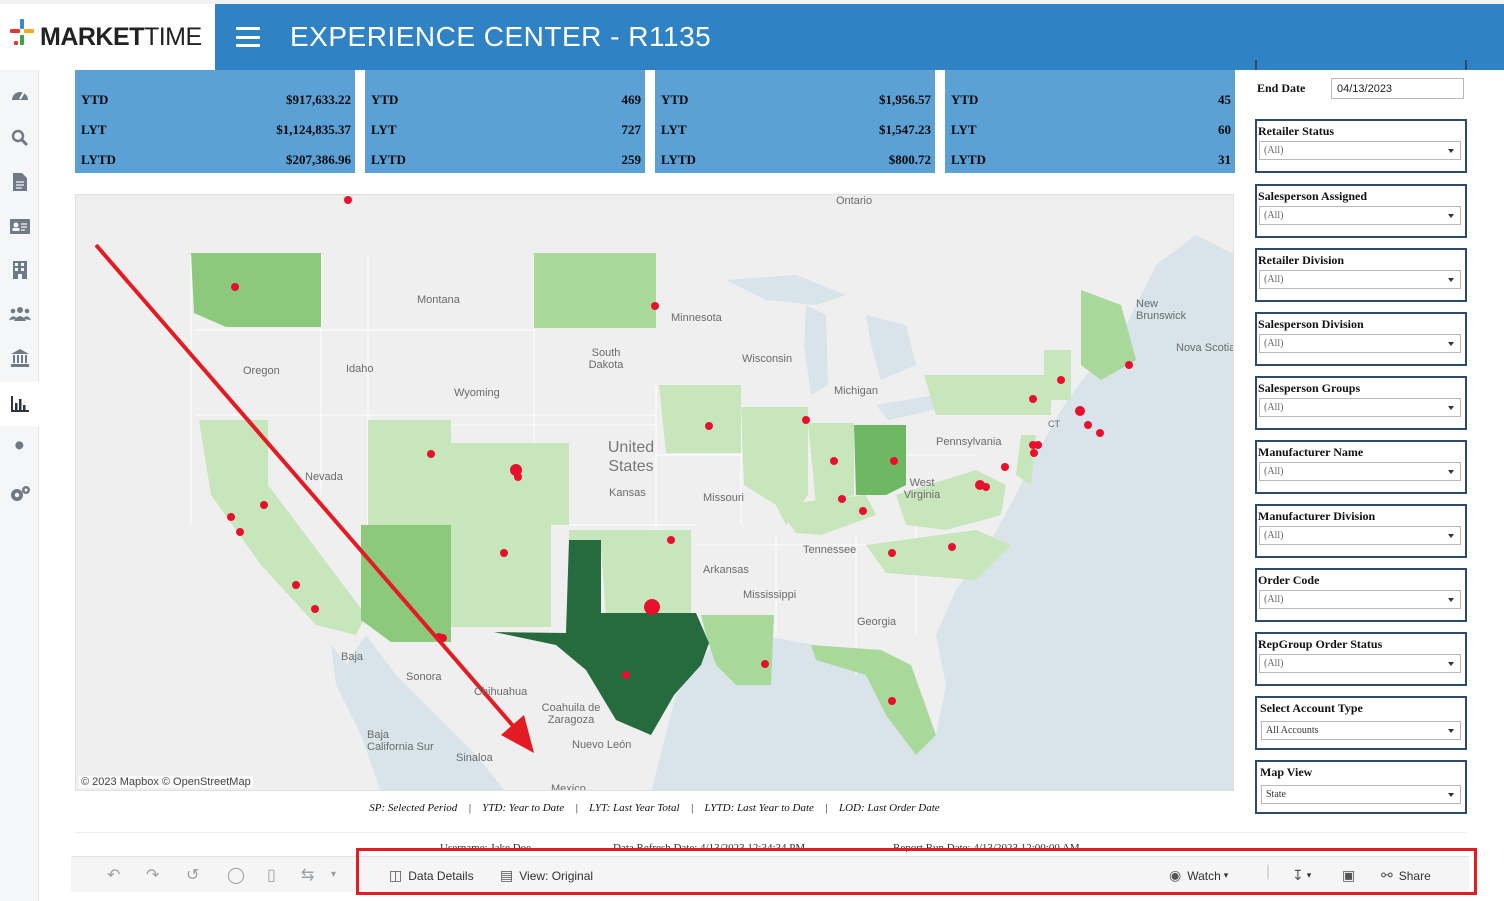 This screenshot has width=1504, height=901. What do you see at coordinates (193, 875) in the screenshot?
I see `revert-icon: ↺` at bounding box center [193, 875].